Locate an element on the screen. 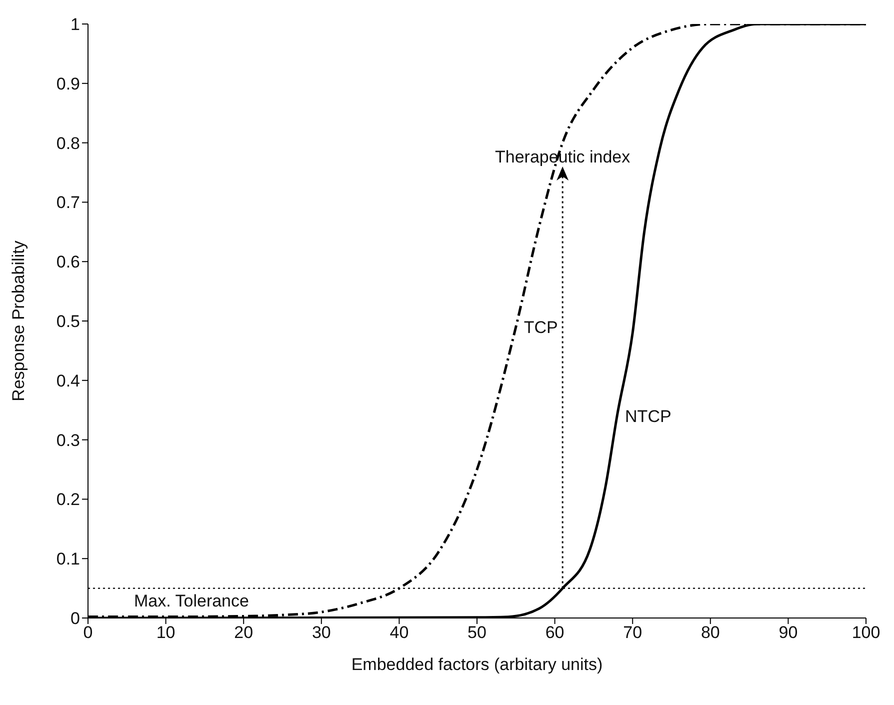 This screenshot has width=894, height=705. y-axis-title: Response Probability is located at coordinates (18, 321).